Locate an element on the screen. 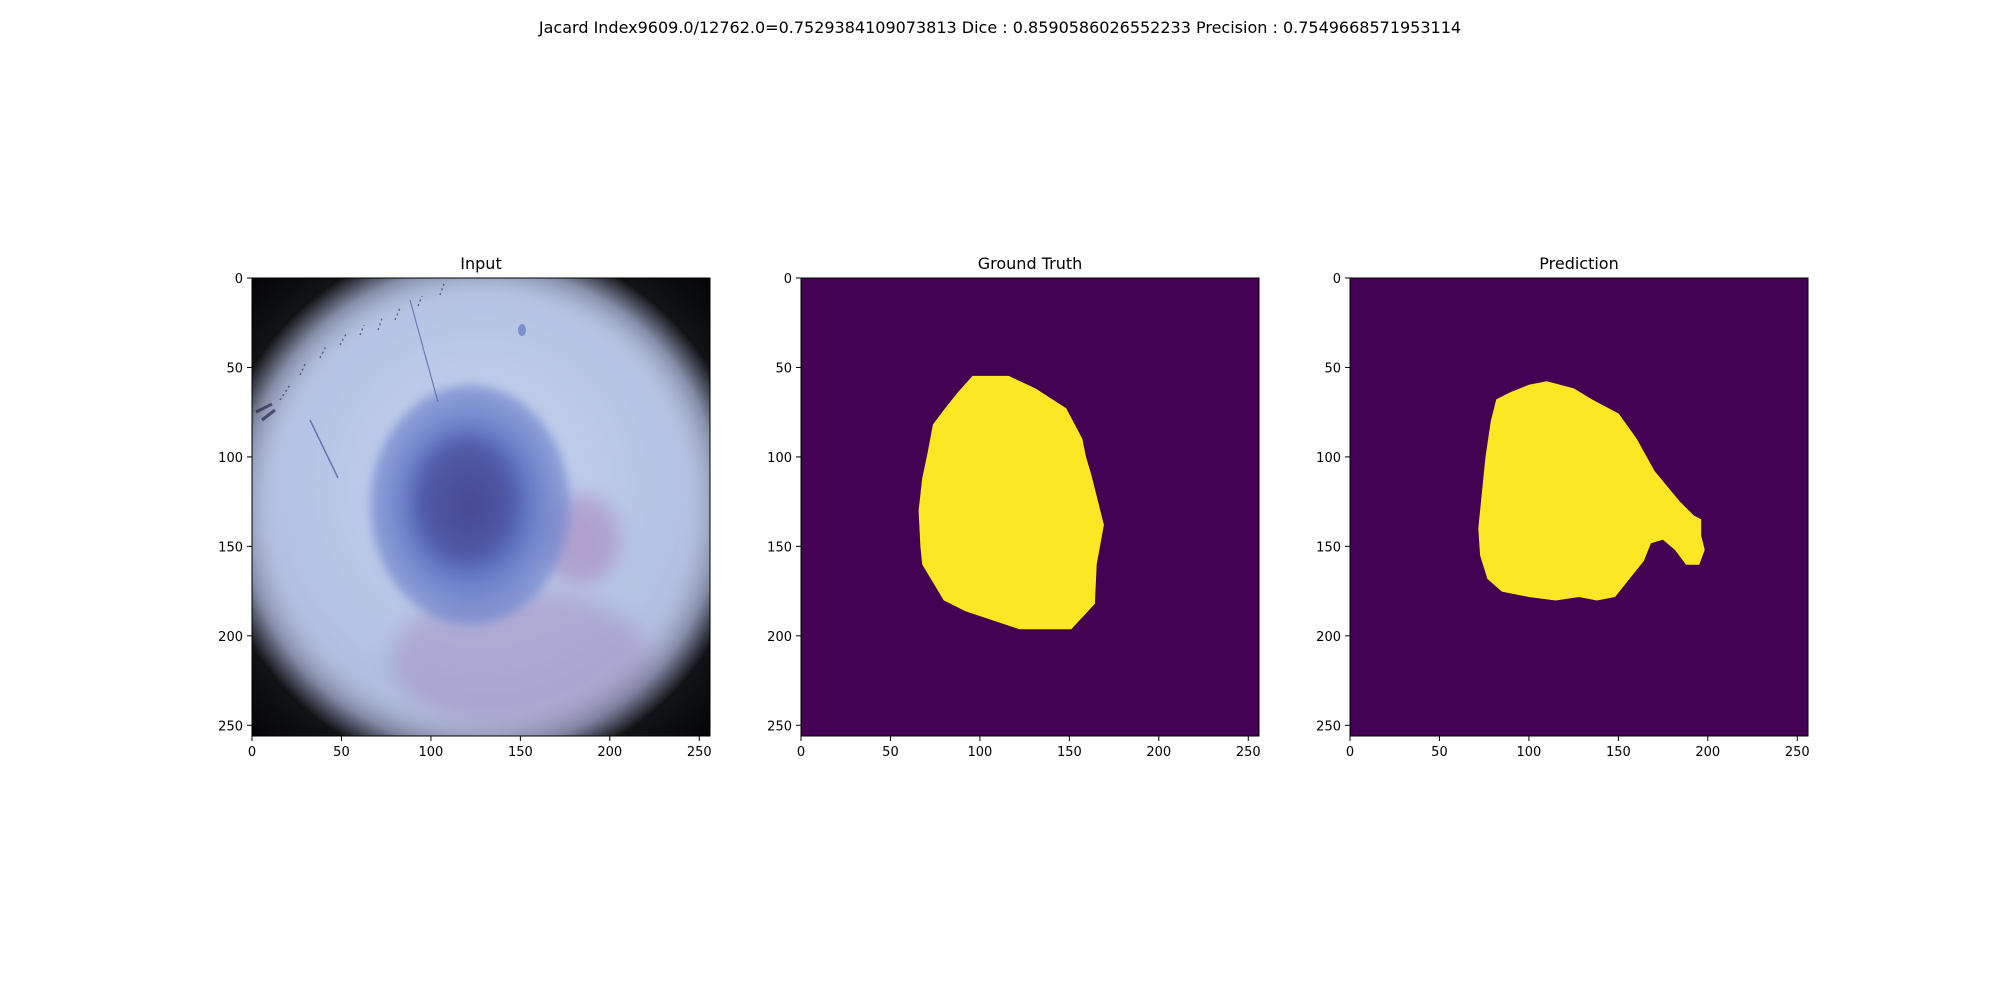  prediction-xtick-label: 200 is located at coordinates (1707, 752).